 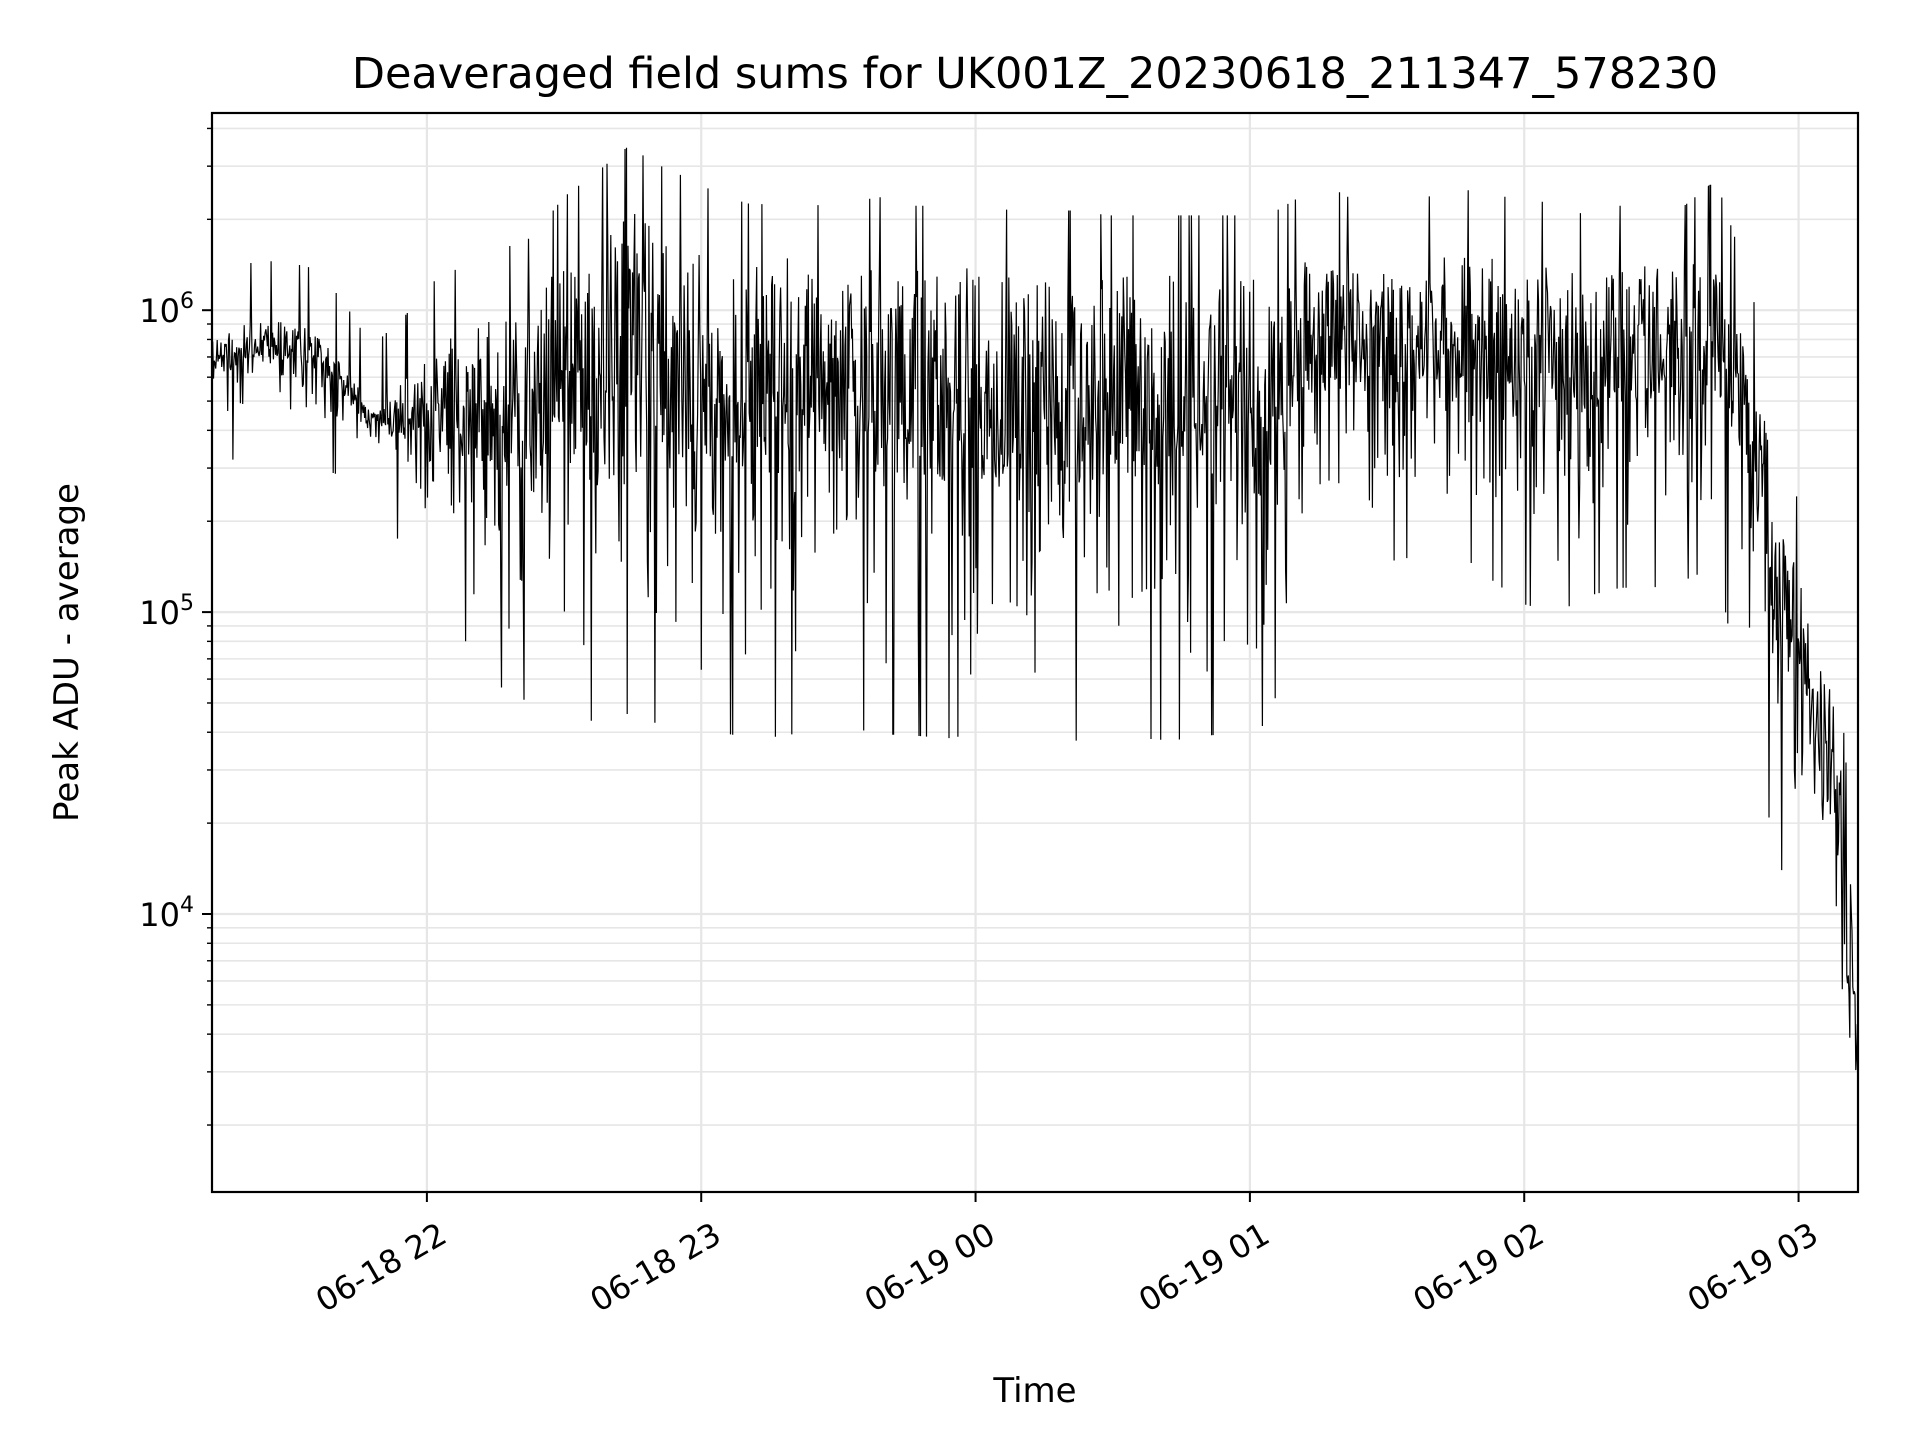 What do you see at coordinates (381, 1267) in the screenshot?
I see `x-tick-label: 06-18 22` at bounding box center [381, 1267].